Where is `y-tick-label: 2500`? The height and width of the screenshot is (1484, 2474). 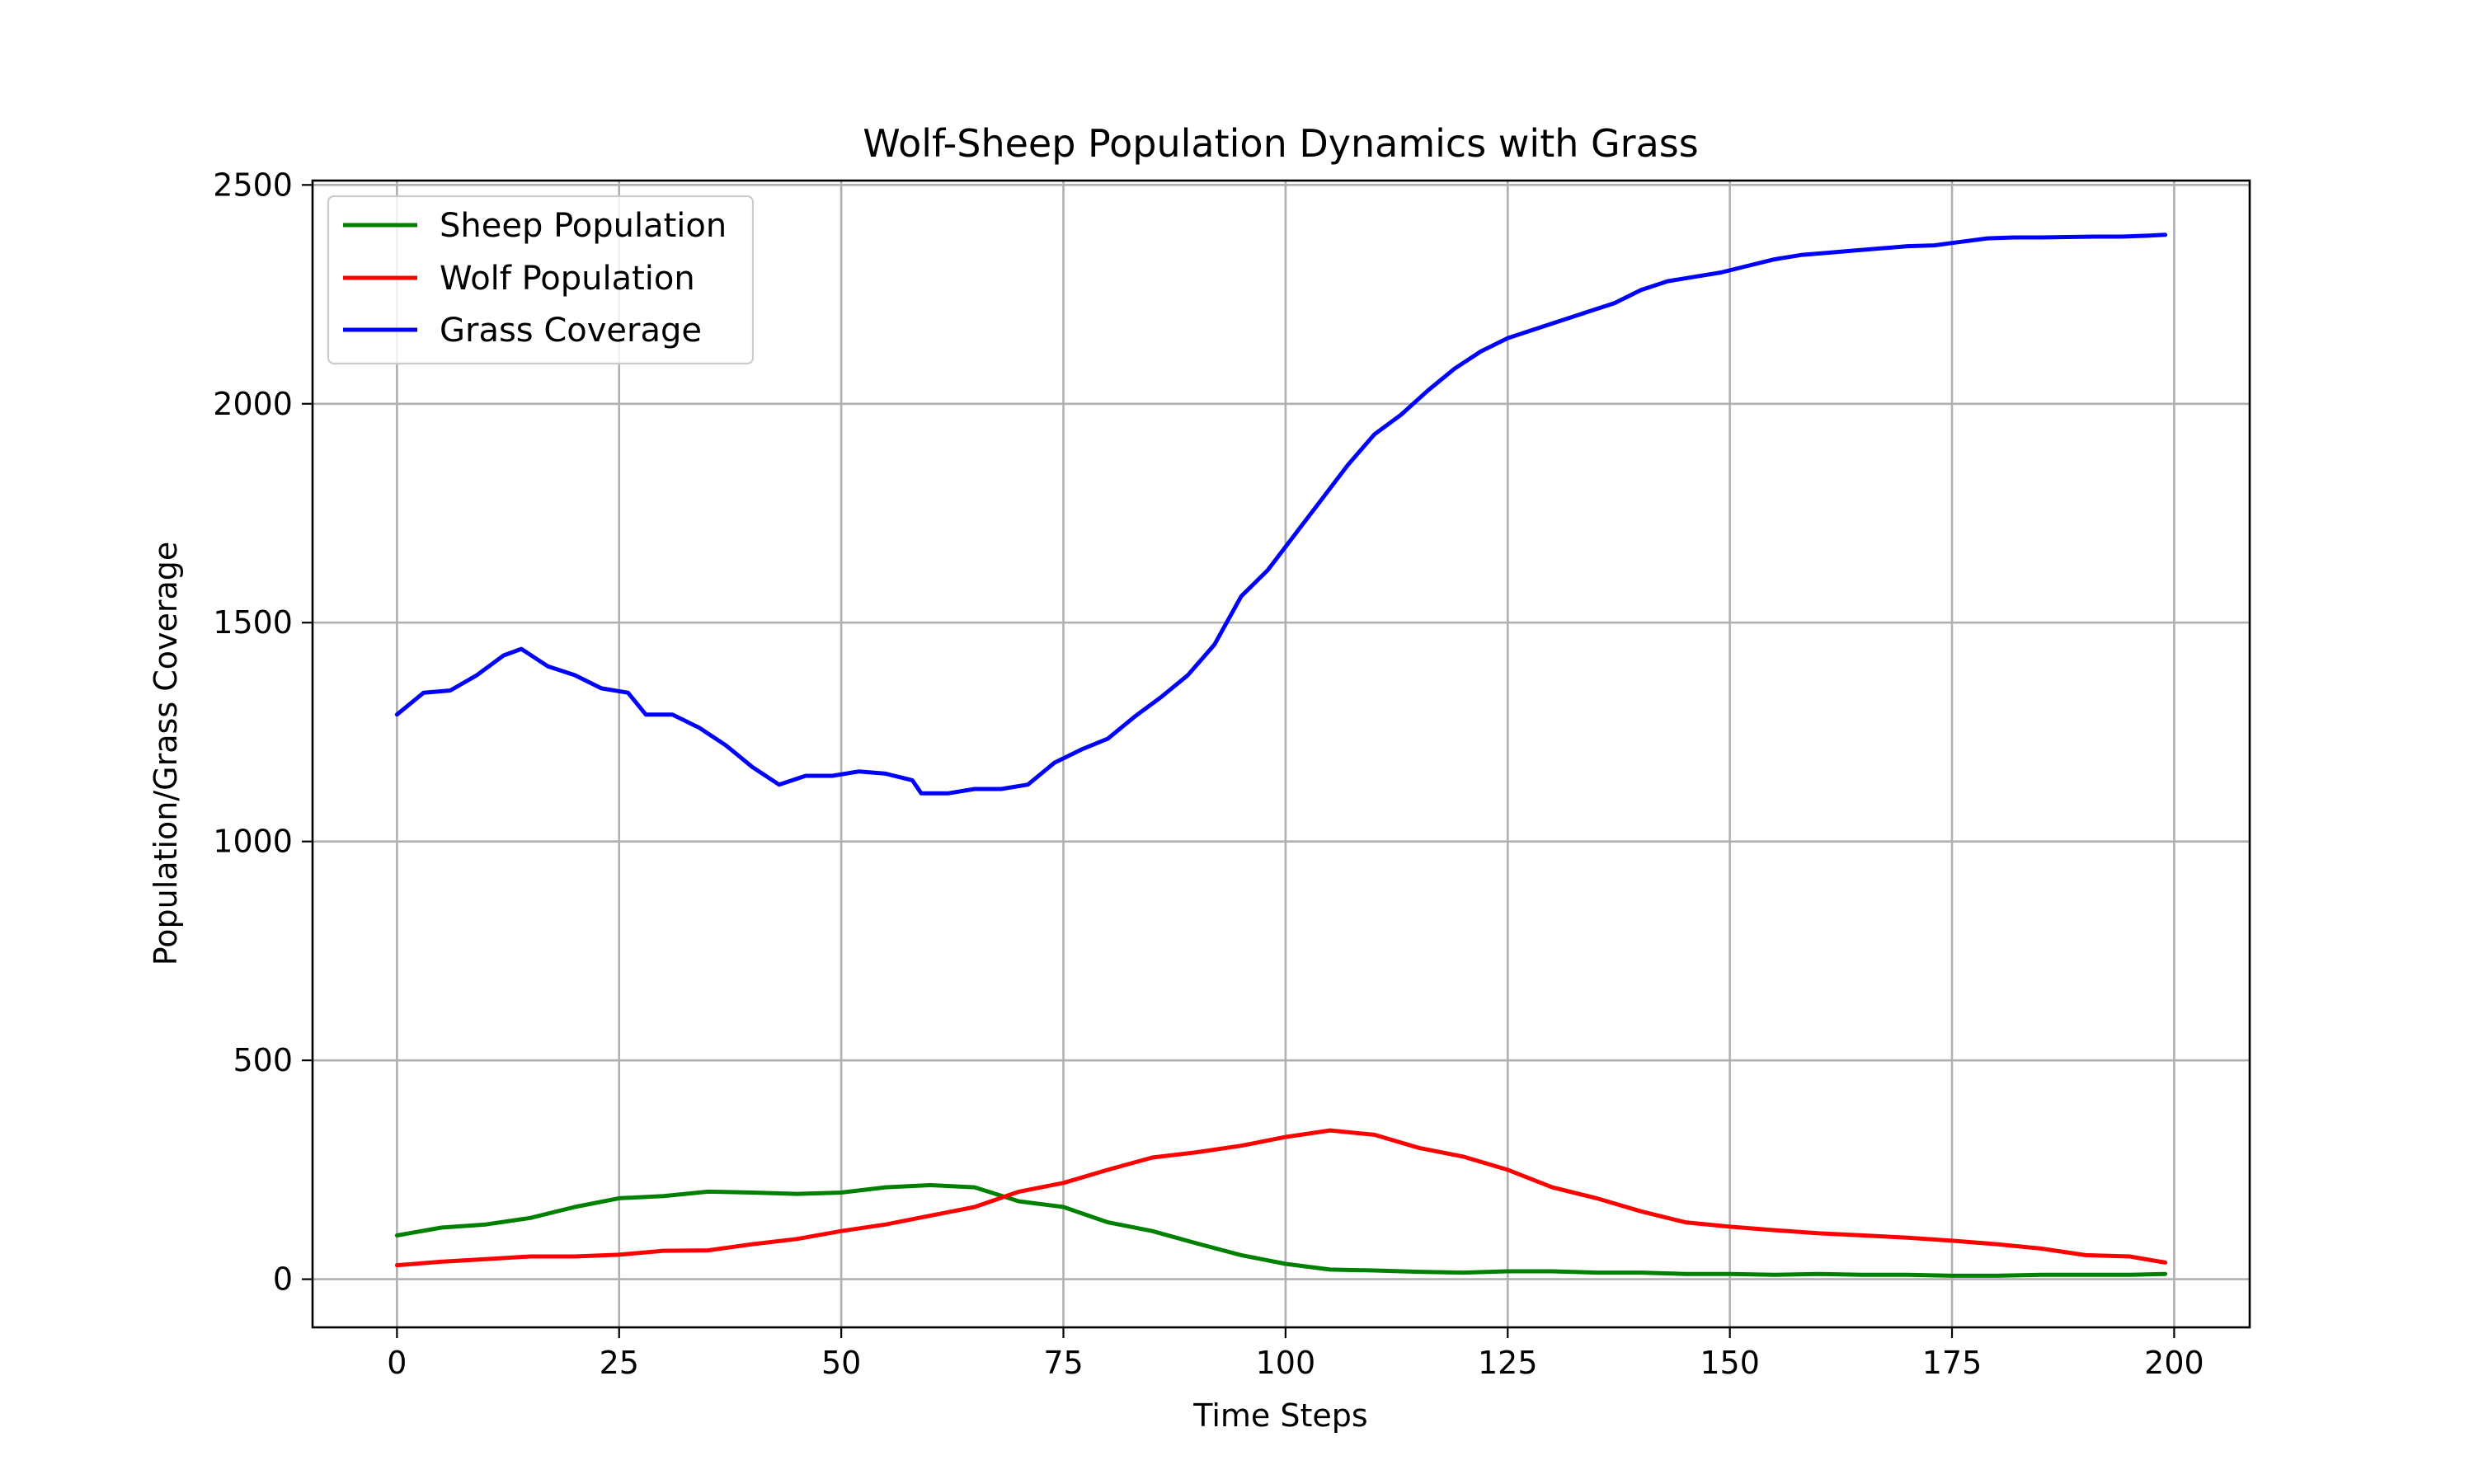
y-tick-label: 2500 is located at coordinates (253, 185).